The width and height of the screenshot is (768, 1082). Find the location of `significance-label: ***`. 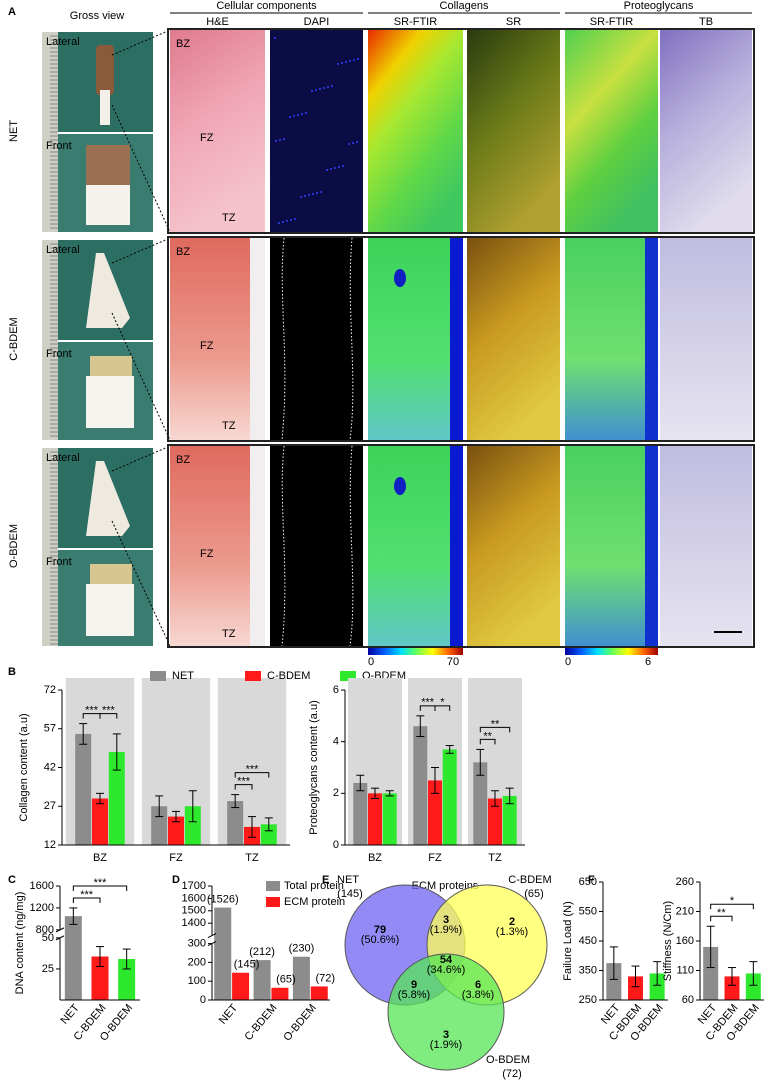

significance-label: *** is located at coordinates (92, 710).